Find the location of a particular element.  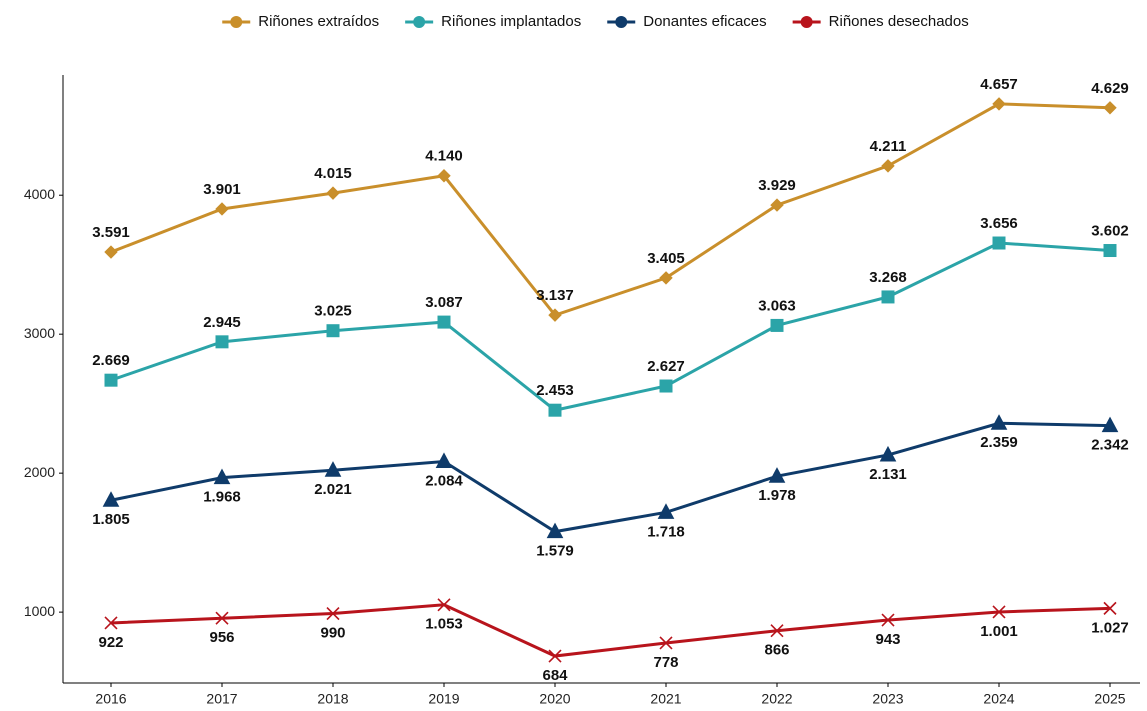

legend-label: Riñones desechados is located at coordinates (899, 21).